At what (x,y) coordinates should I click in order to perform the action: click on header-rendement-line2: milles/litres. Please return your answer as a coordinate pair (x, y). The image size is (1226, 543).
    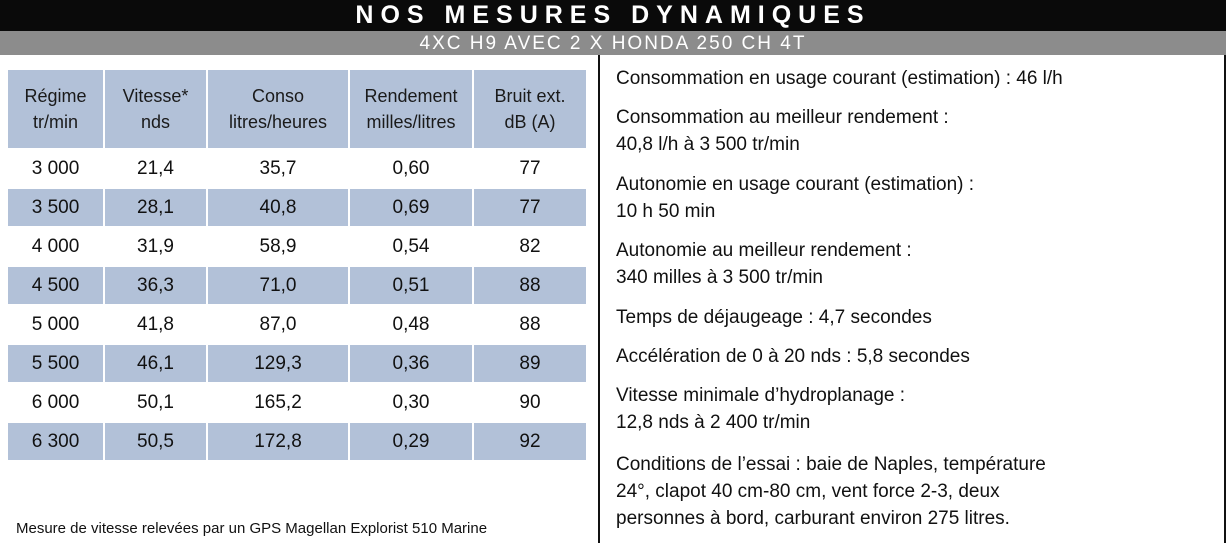
    Looking at the image, I should click on (411, 122).